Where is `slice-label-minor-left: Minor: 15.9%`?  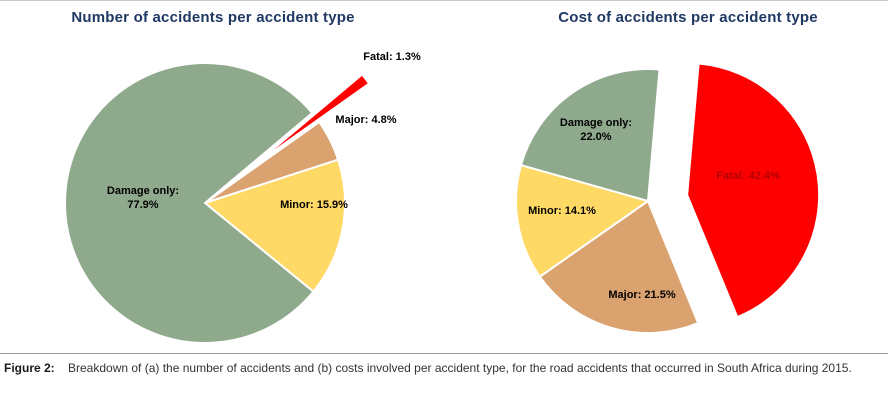 slice-label-minor-left: Minor: 15.9% is located at coordinates (314, 205).